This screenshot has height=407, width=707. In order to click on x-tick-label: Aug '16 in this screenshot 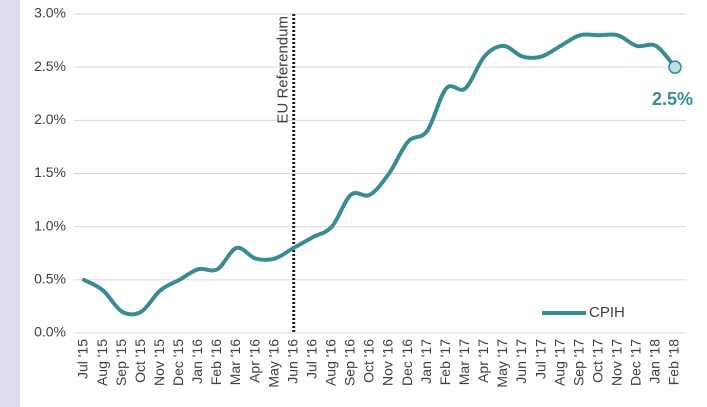, I will do `click(331, 362)`.